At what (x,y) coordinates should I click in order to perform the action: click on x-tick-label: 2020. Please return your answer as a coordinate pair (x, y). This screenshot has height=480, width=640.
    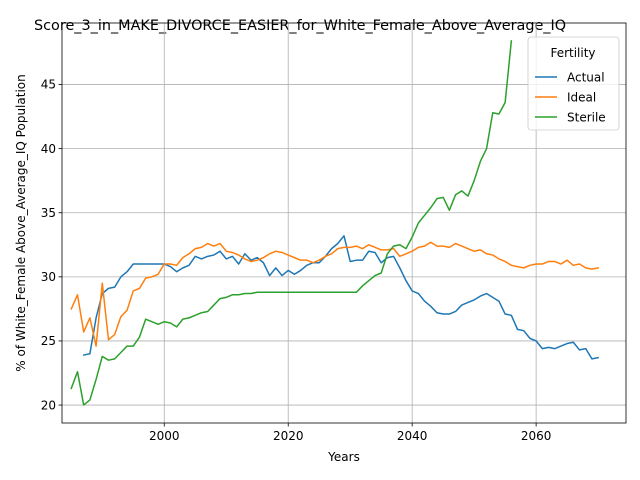
    Looking at the image, I should click on (288, 436).